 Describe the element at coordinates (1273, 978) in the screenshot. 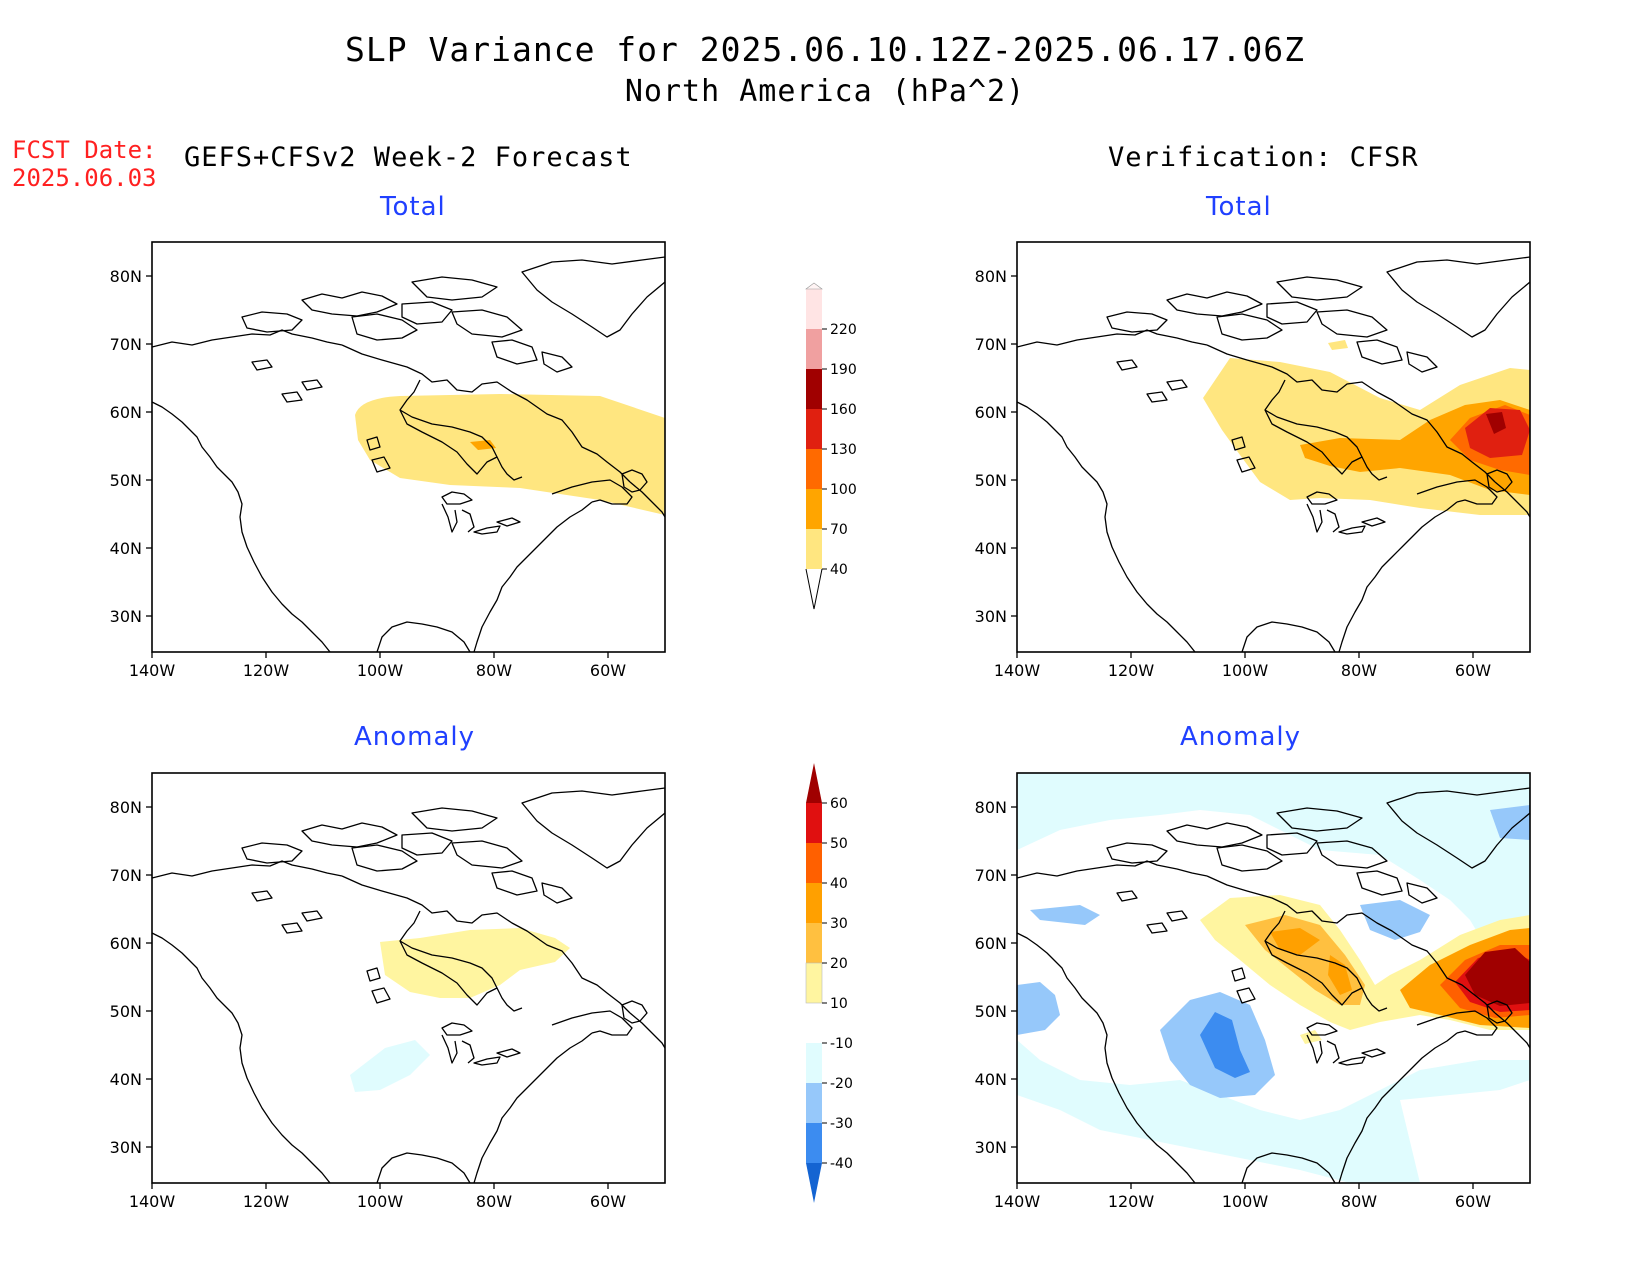

I see `map-panel-verification-anomaly` at that location.